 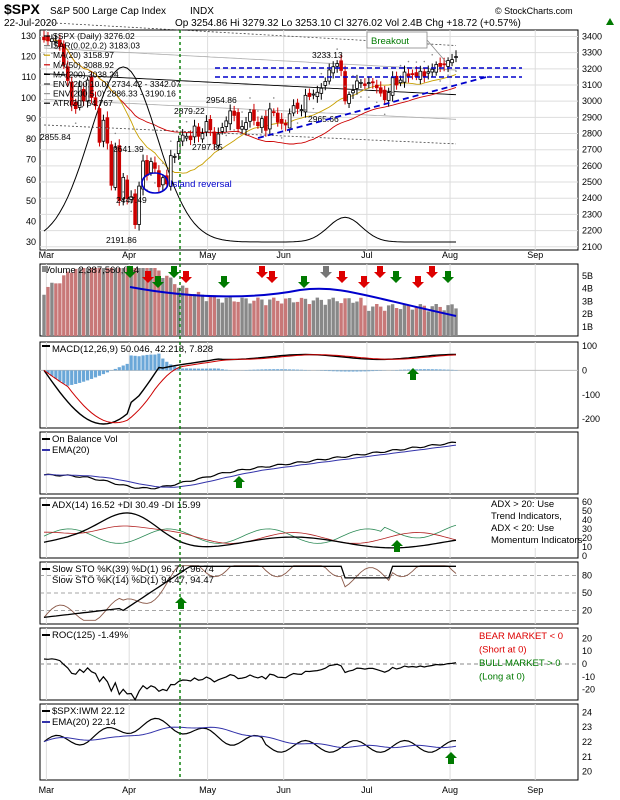 I want to click on adx-note-line: Trend Indicators,, so click(x=526, y=516).